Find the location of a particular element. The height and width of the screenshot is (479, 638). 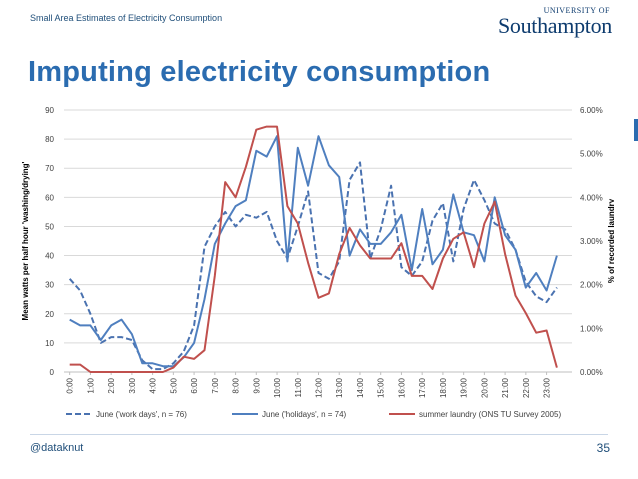

x-tick-label: 2:00 is located at coordinates (111, 385).